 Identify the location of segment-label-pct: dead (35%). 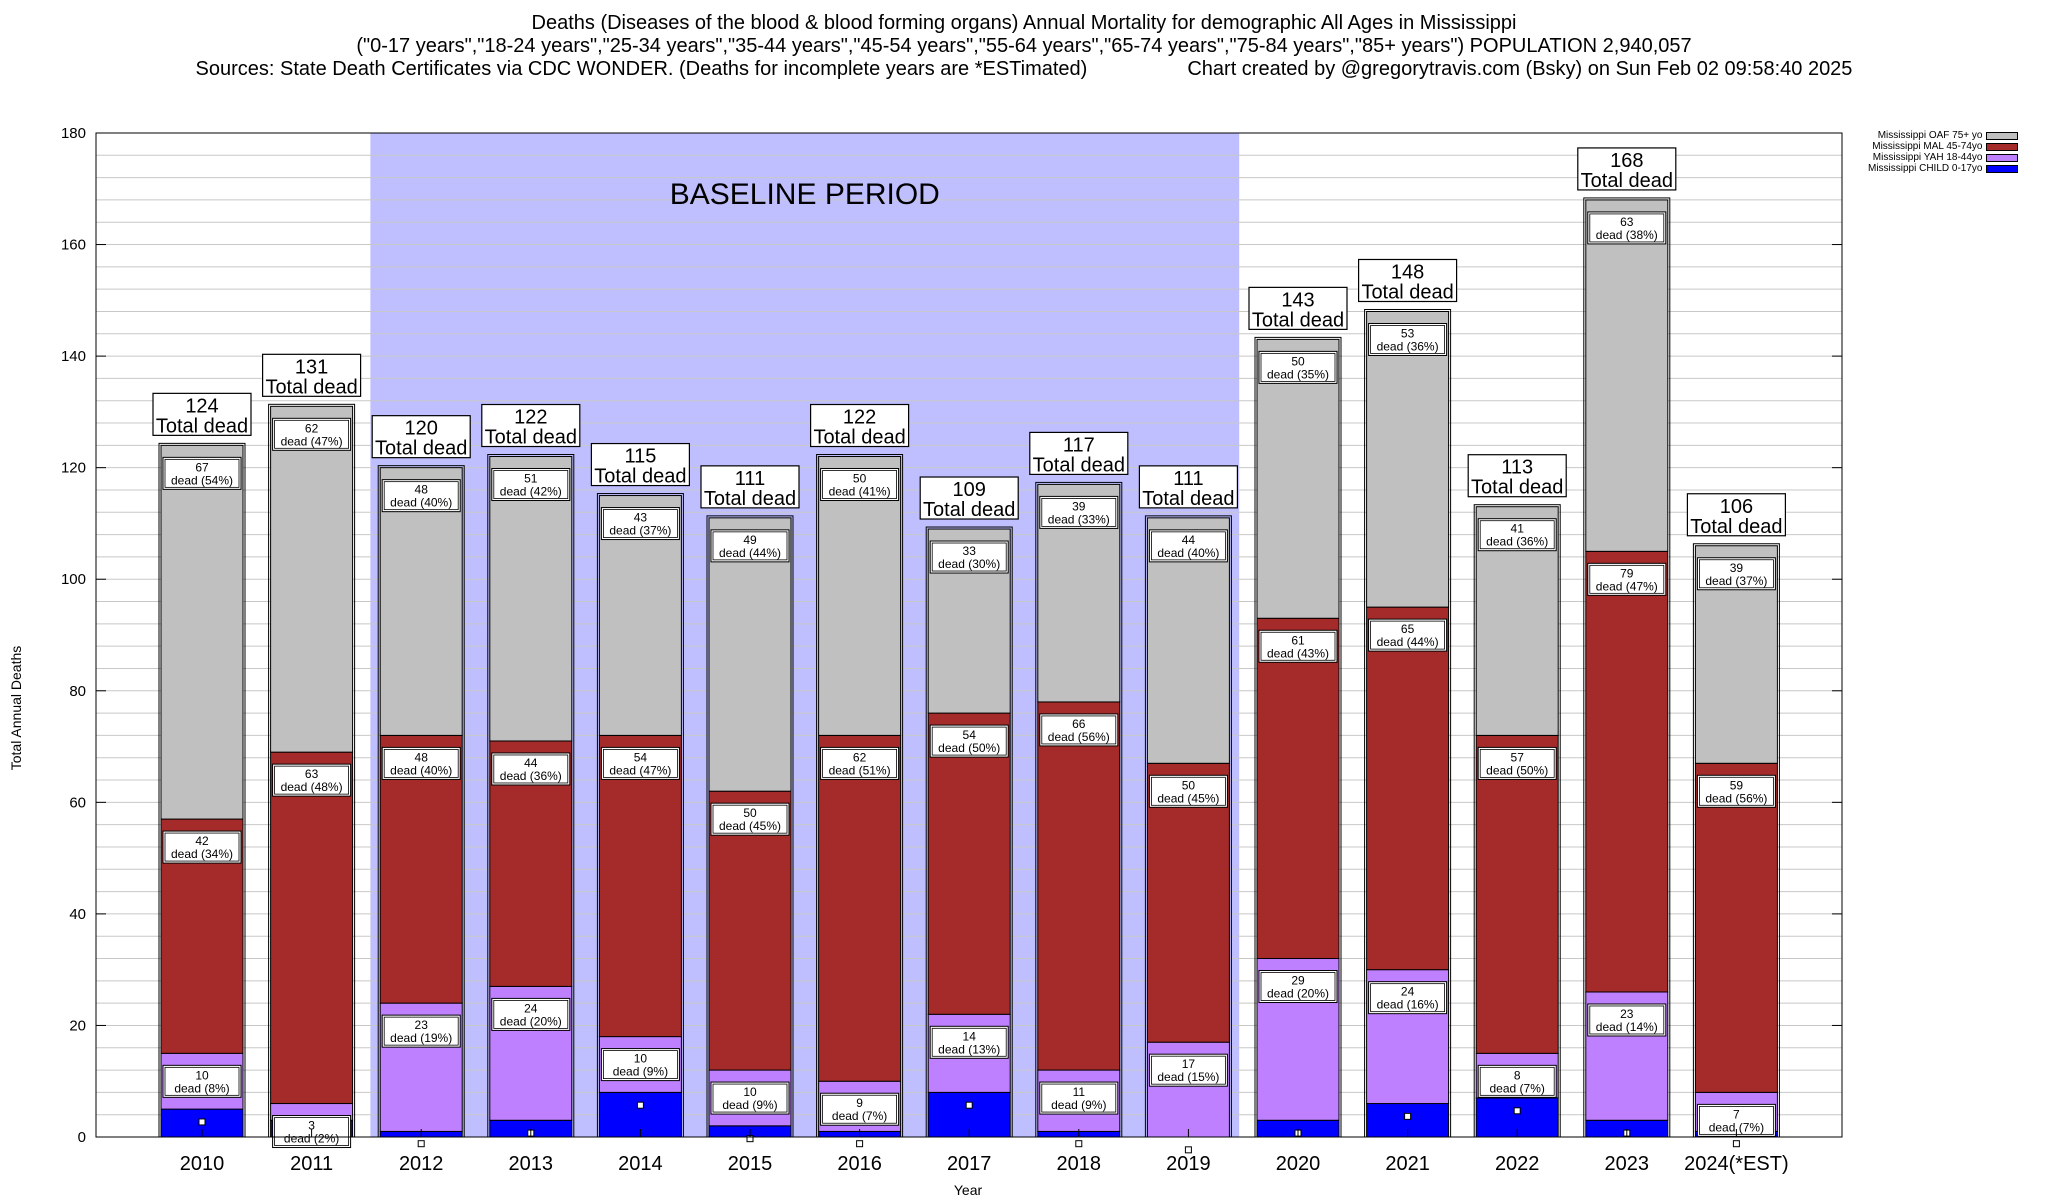
(1298, 374).